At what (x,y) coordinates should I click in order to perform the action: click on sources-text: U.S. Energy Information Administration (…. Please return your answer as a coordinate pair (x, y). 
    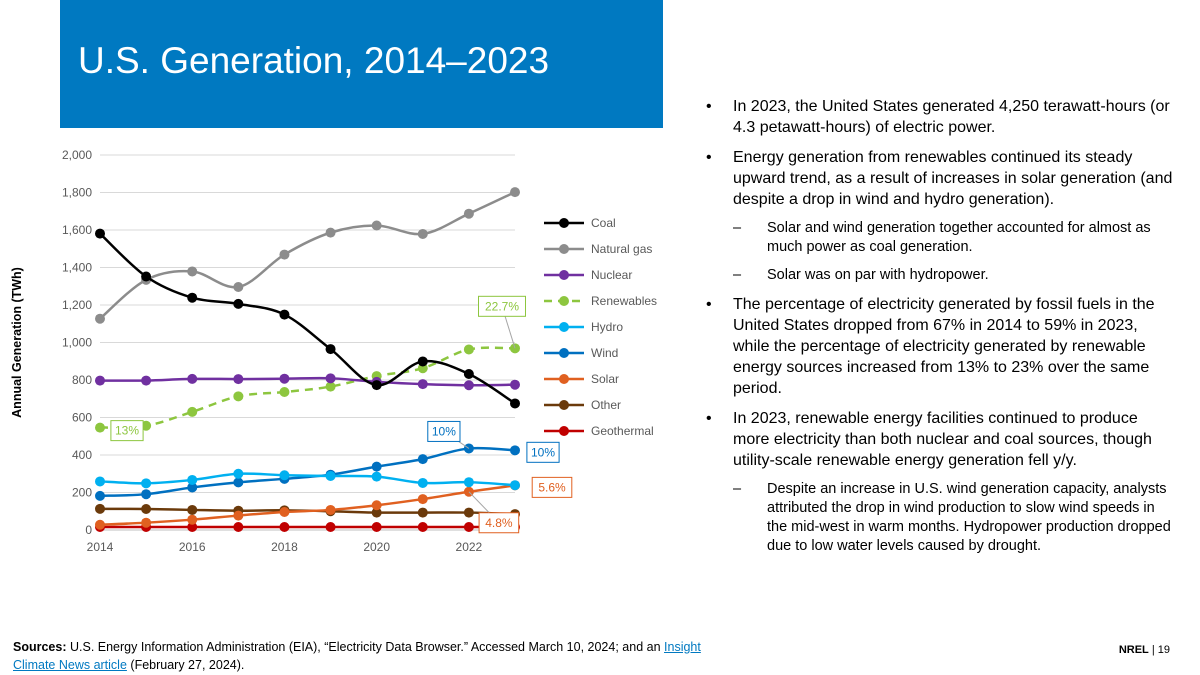
    Looking at the image, I should click on (365, 647).